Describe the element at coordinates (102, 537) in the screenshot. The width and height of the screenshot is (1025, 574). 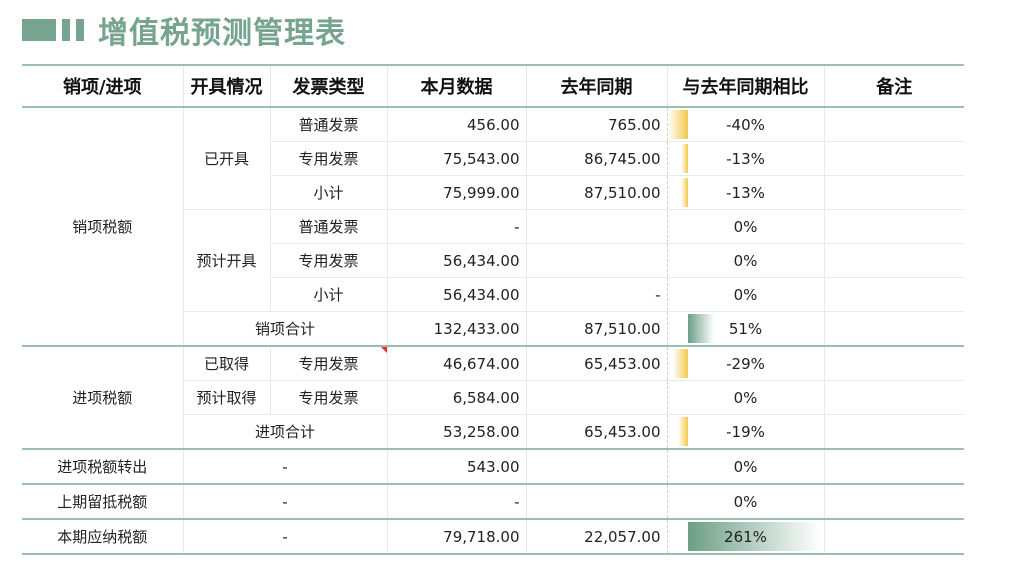
I see `category-cell: 本期应纳税额` at that location.